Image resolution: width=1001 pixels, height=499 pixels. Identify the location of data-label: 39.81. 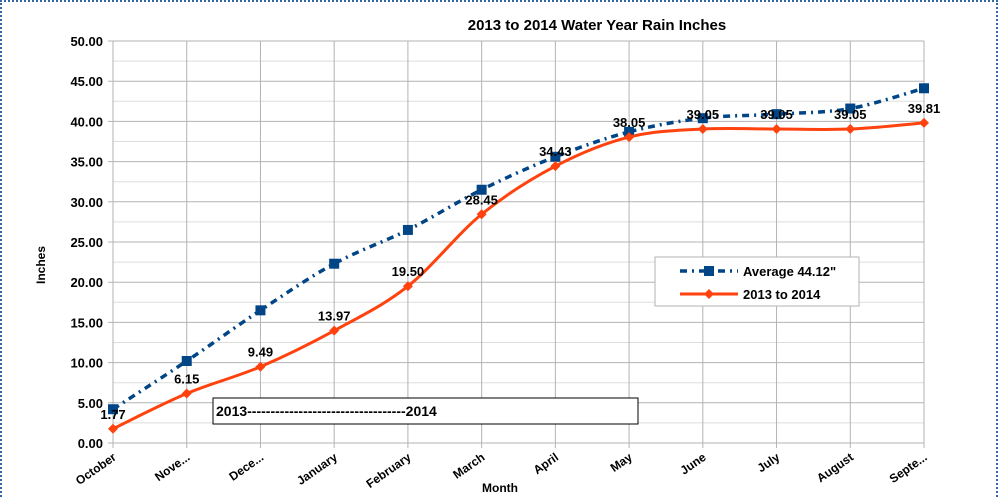
(924, 108).